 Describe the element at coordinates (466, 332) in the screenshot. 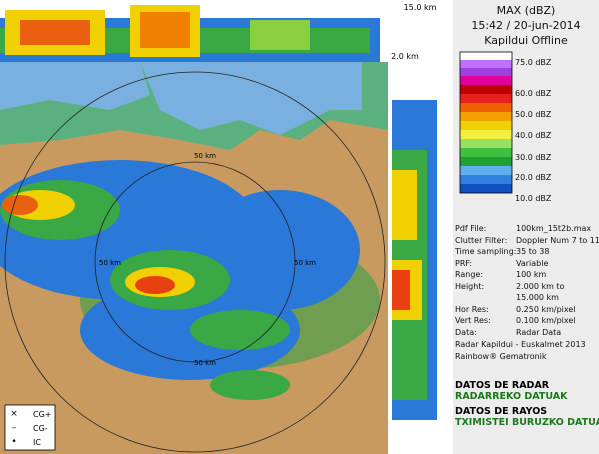

I see `info-label: Data:` at that location.